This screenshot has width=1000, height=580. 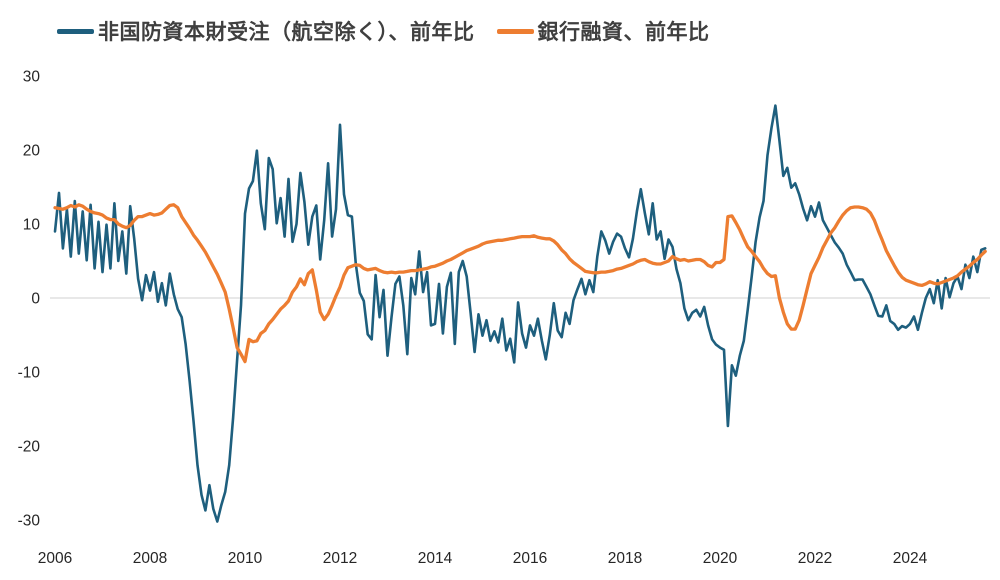 What do you see at coordinates (29, 521) in the screenshot?
I see `y-axis-tick-label: -30` at bounding box center [29, 521].